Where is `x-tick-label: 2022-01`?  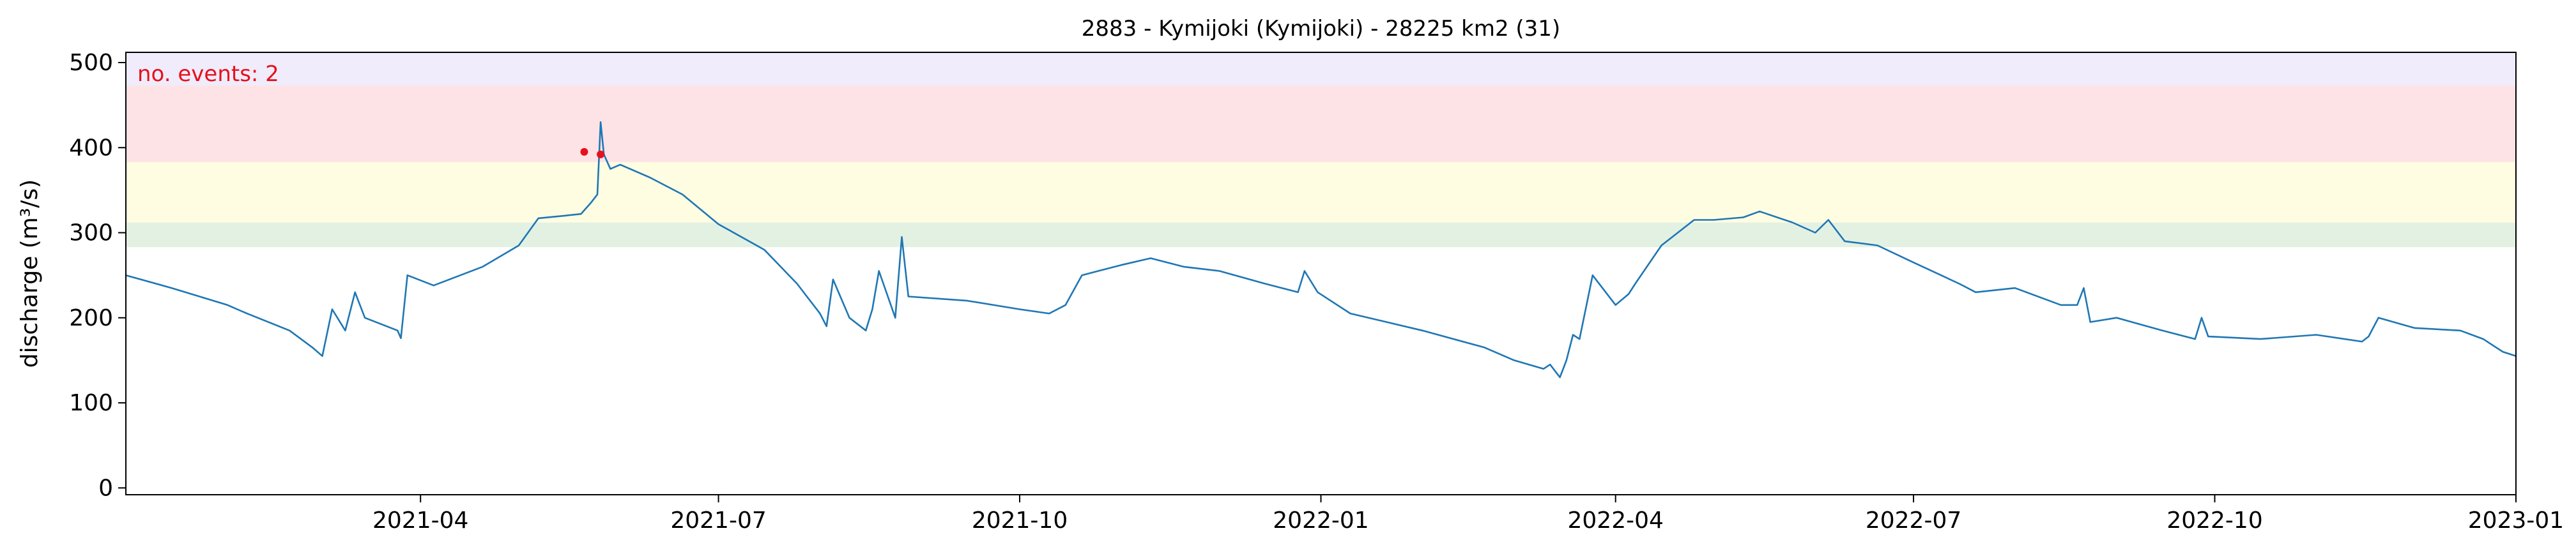 x-tick-label: 2022-01 is located at coordinates (1320, 520).